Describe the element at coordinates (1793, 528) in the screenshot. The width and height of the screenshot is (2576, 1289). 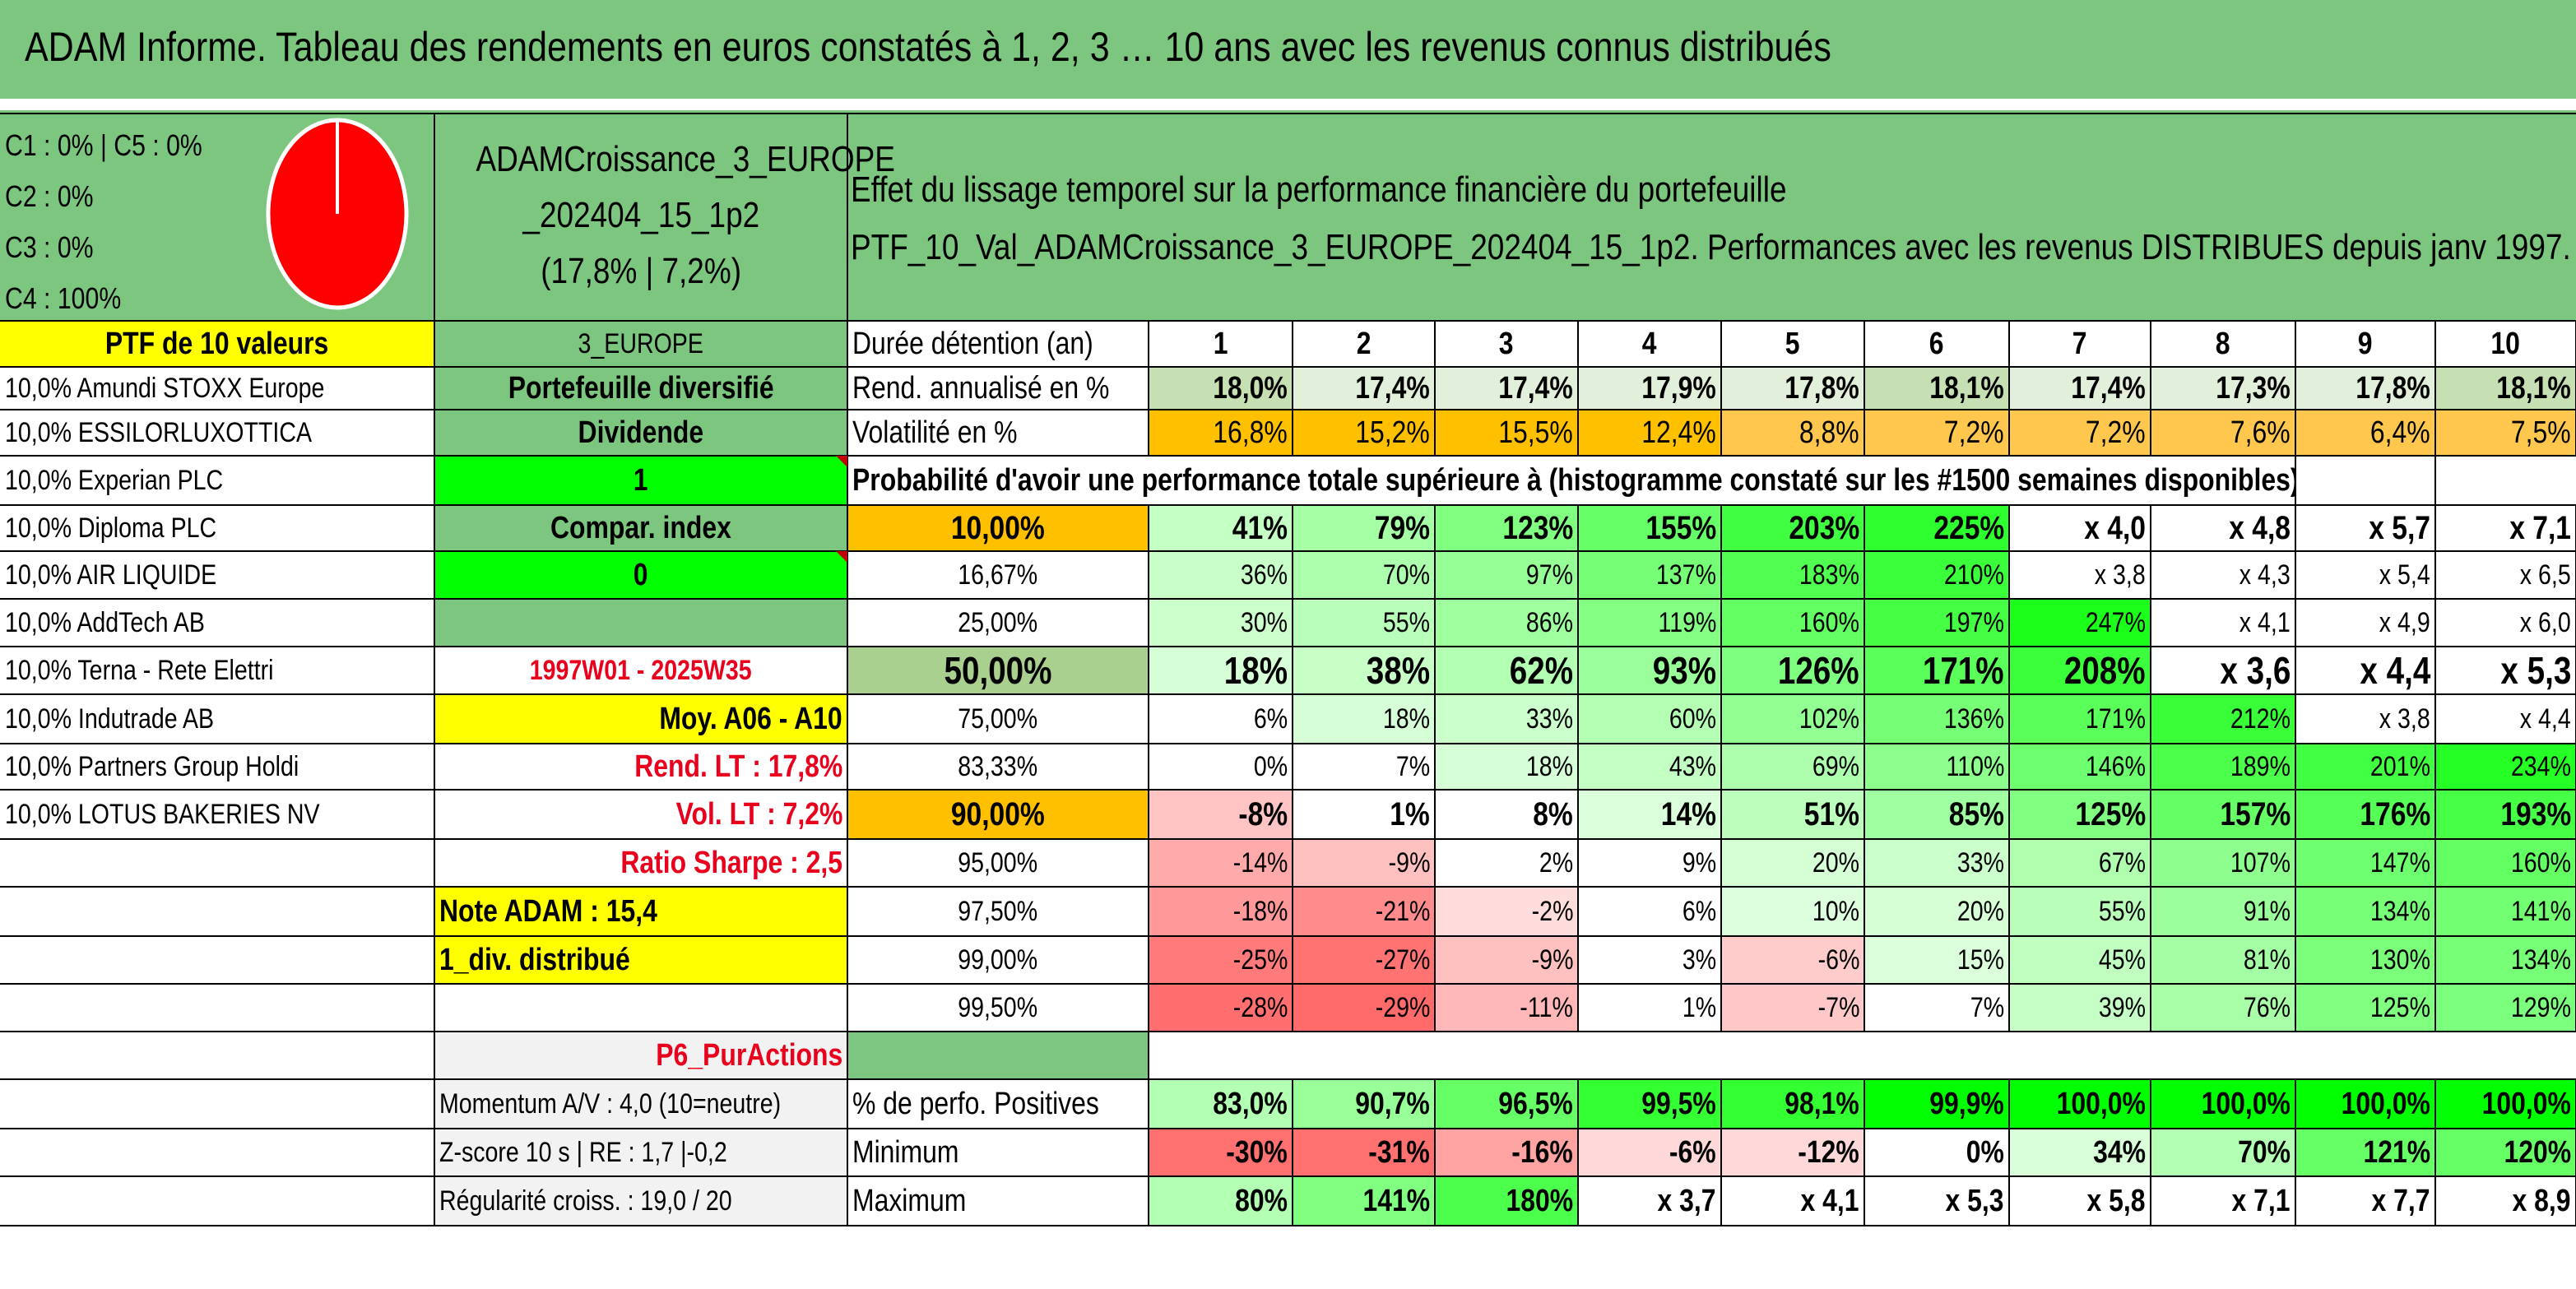
I see `proba-value: 203%` at that location.